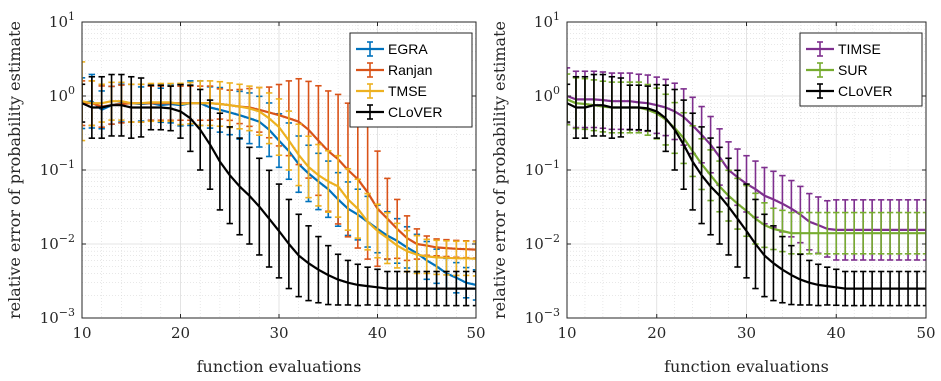 This screenshot has width=941, height=381. I want to click on legend: EGRA Ranjan TMSE CLoVER, so click(411, 80).